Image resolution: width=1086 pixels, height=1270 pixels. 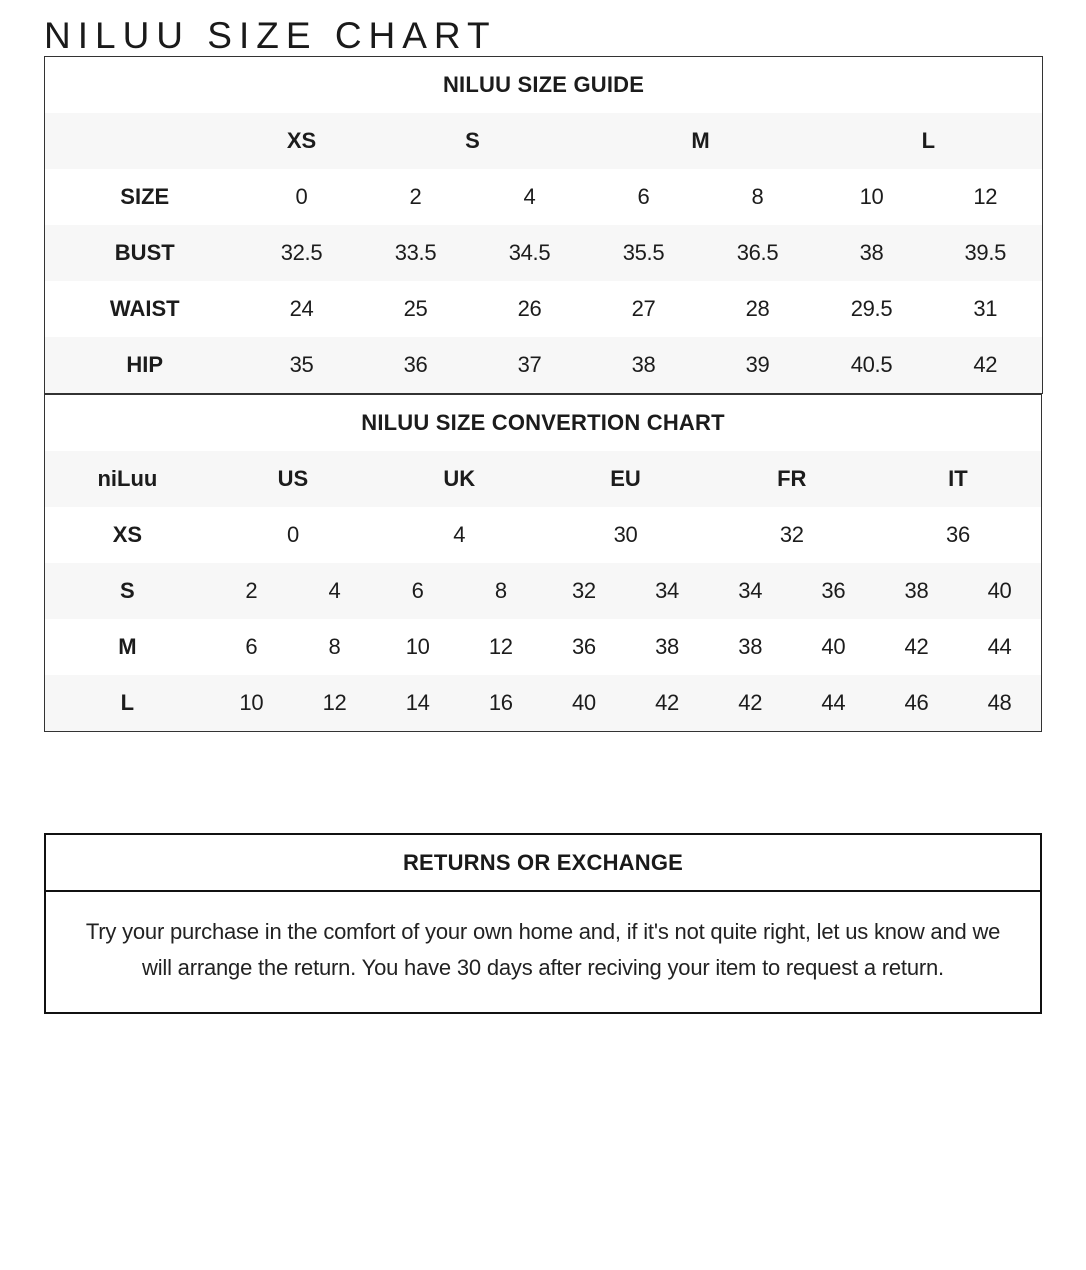 I want to click on s-value: 40, so click(x=1000, y=591).